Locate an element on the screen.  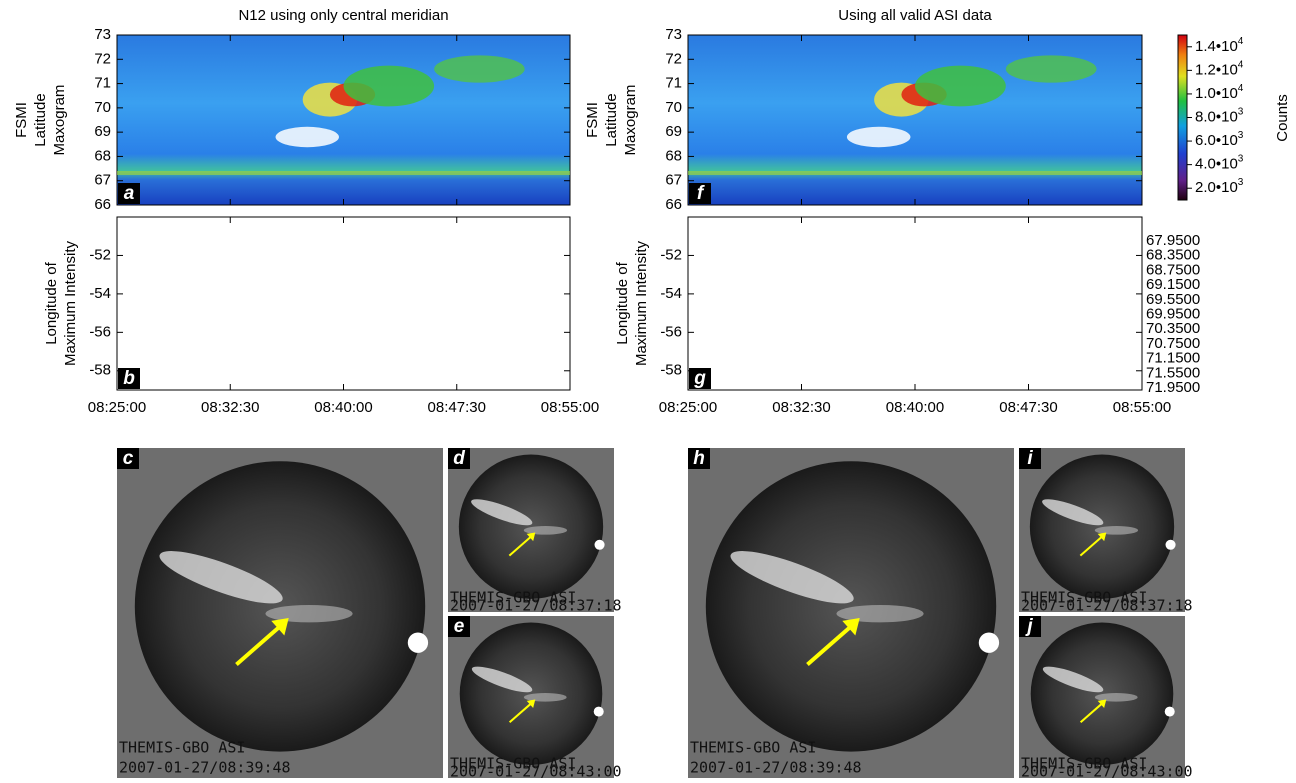
colorbar-tick-label: 1.4•104 is located at coordinates (1219, 44).